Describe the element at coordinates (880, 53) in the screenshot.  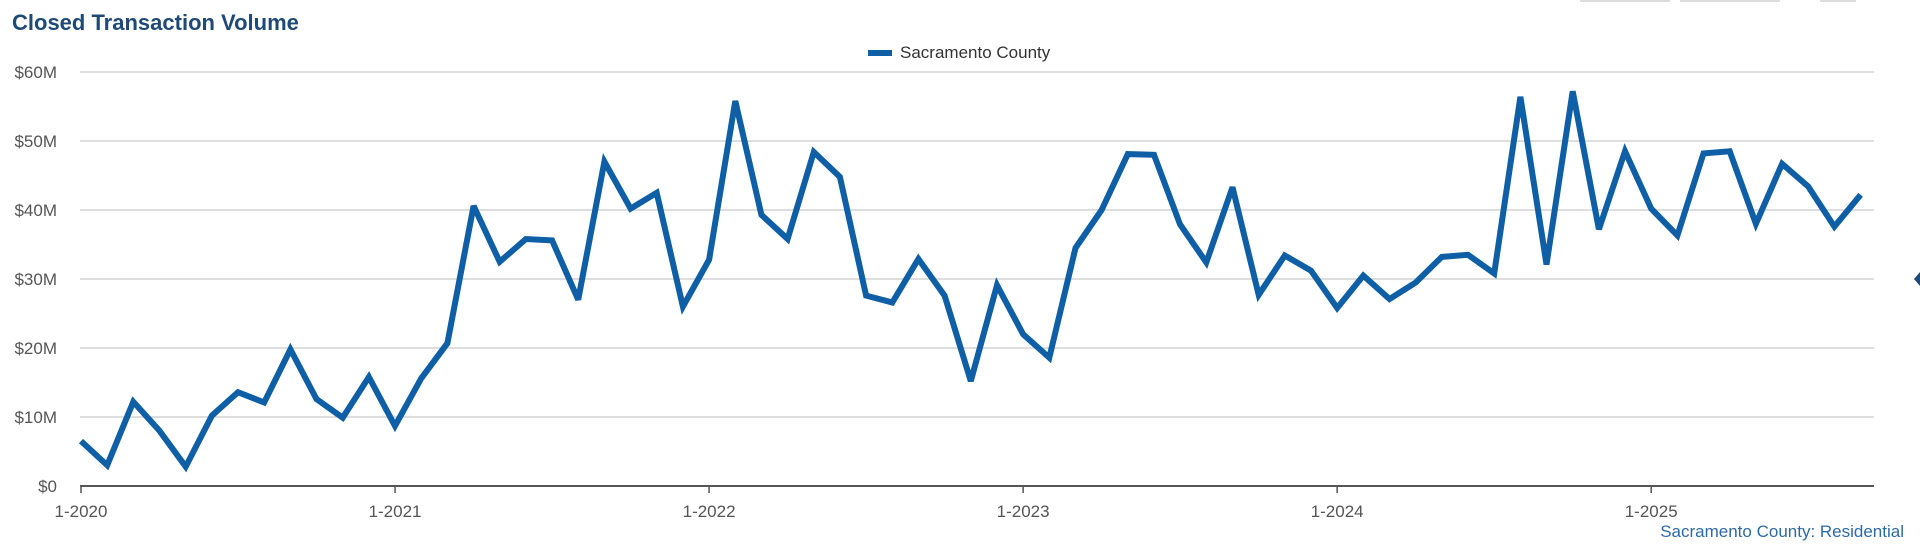
I see `legend-swatch` at that location.